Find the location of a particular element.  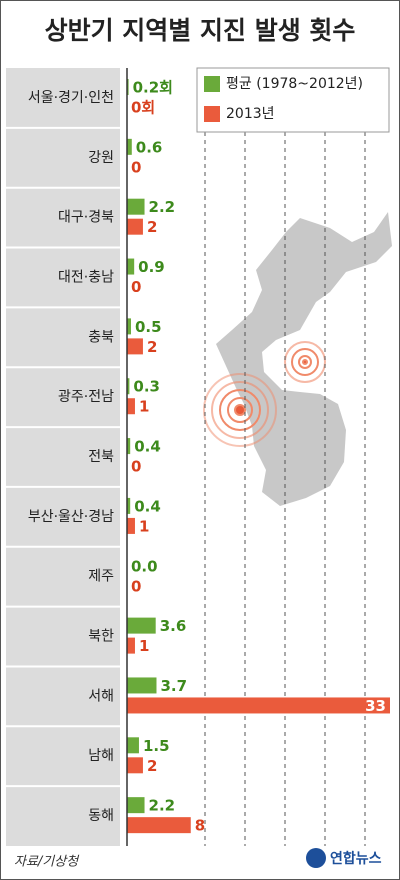

chart-title: 상반기 지역별 지진 발생 횟수 is located at coordinates (200, 30).